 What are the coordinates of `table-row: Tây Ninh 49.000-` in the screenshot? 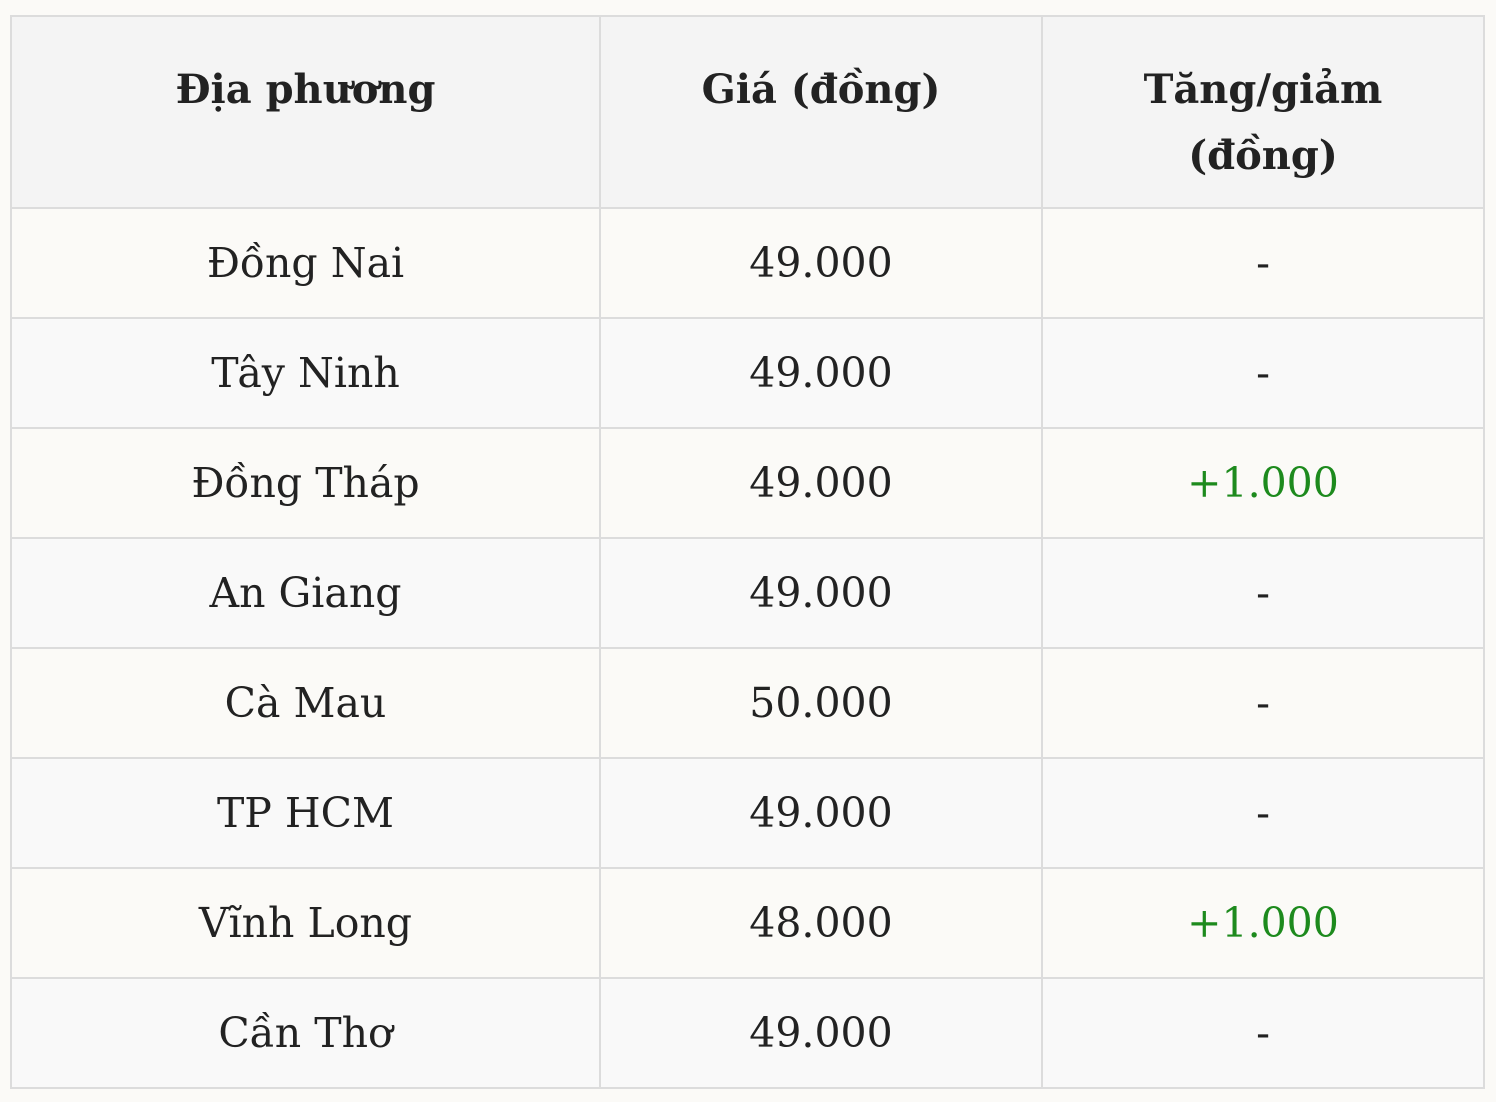 It's located at (747, 373).